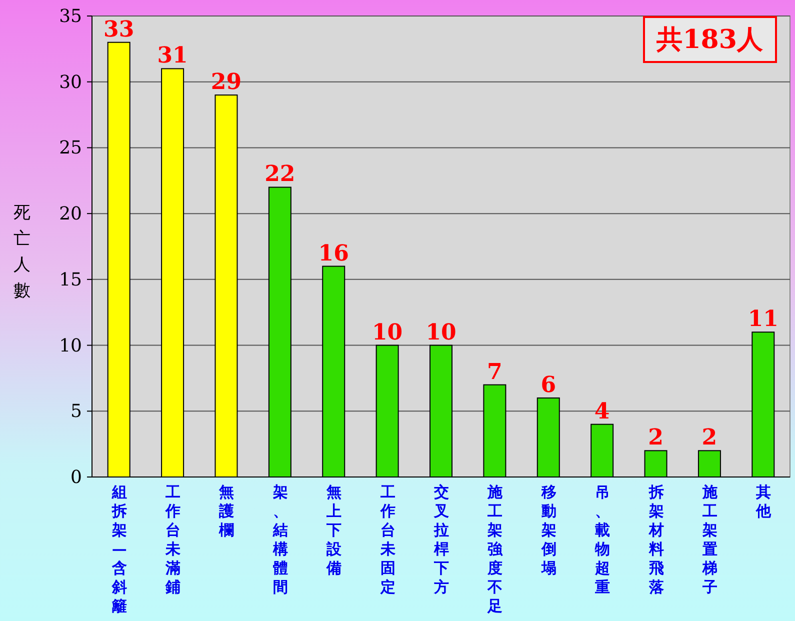 The width and height of the screenshot is (795, 621). What do you see at coordinates (603, 540) in the screenshot?
I see `x-tick-label: 吊、載物超重` at bounding box center [603, 540].